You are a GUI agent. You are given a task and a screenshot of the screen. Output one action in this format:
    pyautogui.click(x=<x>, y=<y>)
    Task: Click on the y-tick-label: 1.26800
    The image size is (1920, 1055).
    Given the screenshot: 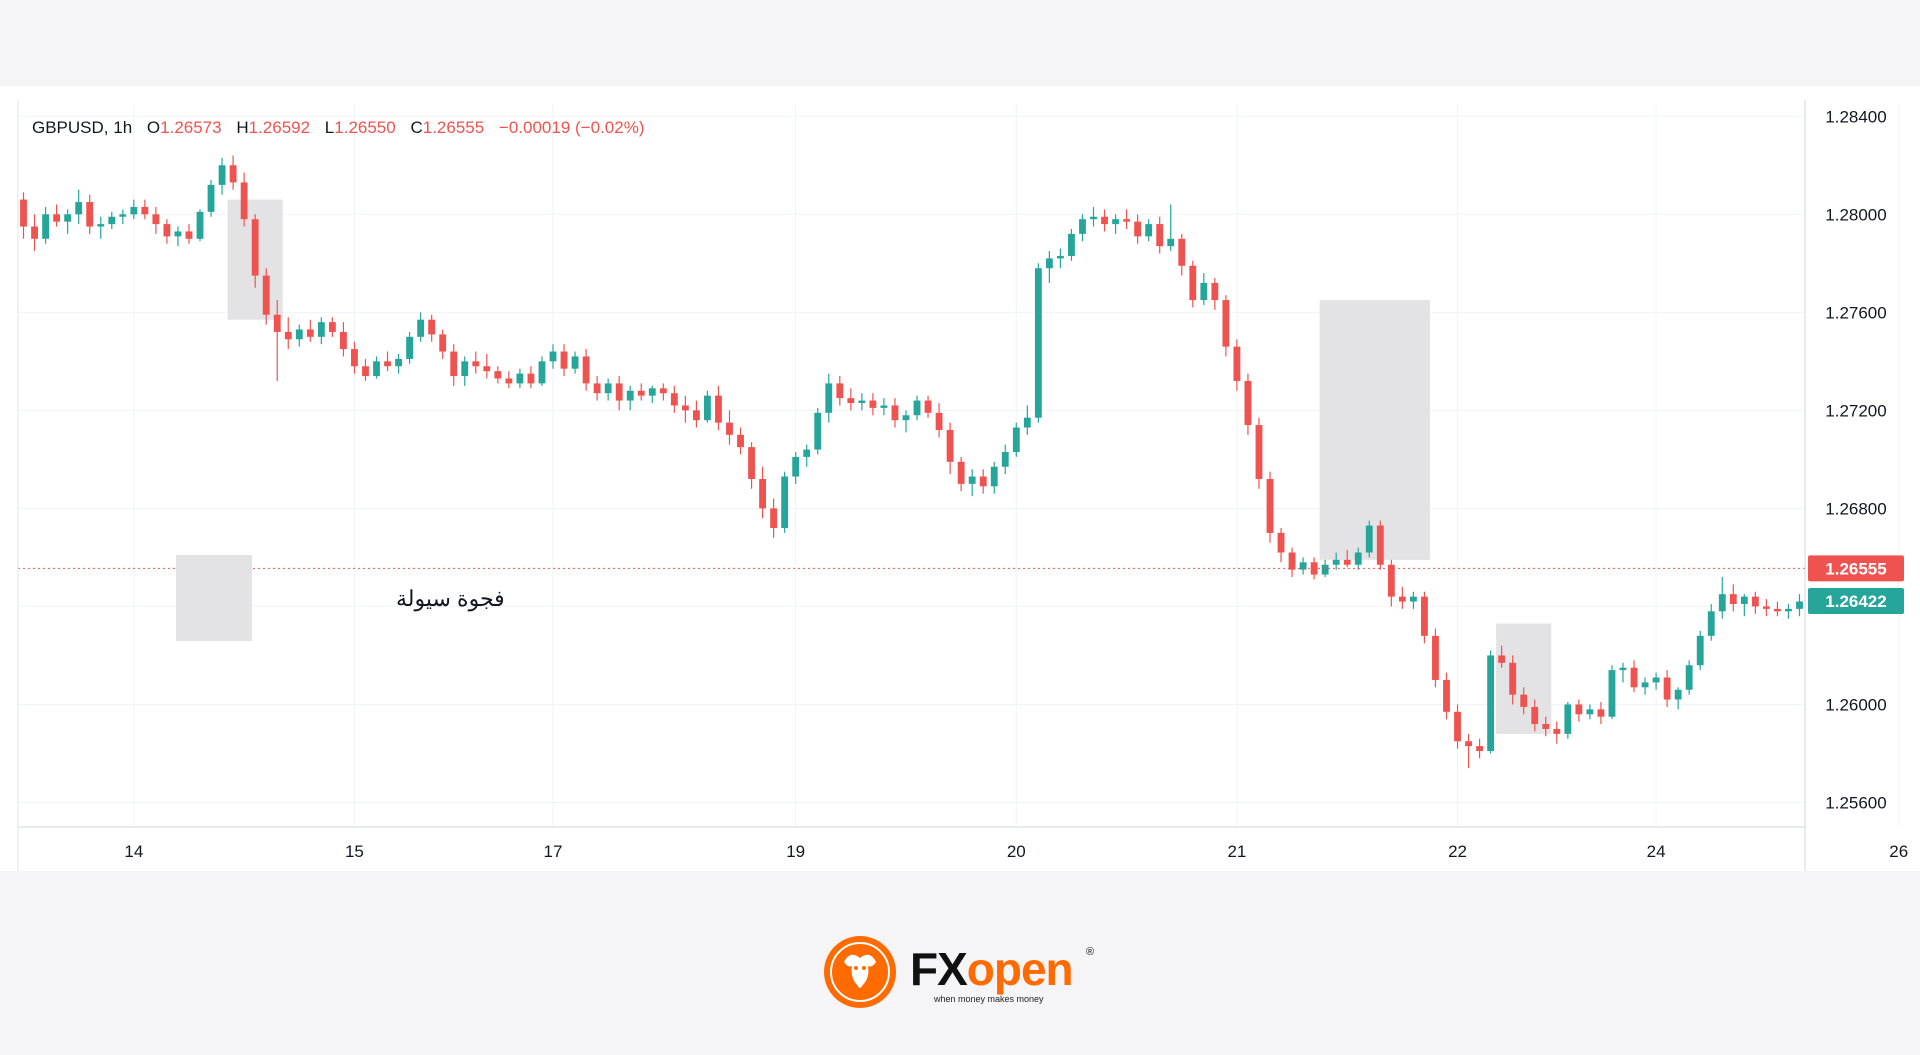 What is the action you would take?
    pyautogui.click(x=1855, y=508)
    